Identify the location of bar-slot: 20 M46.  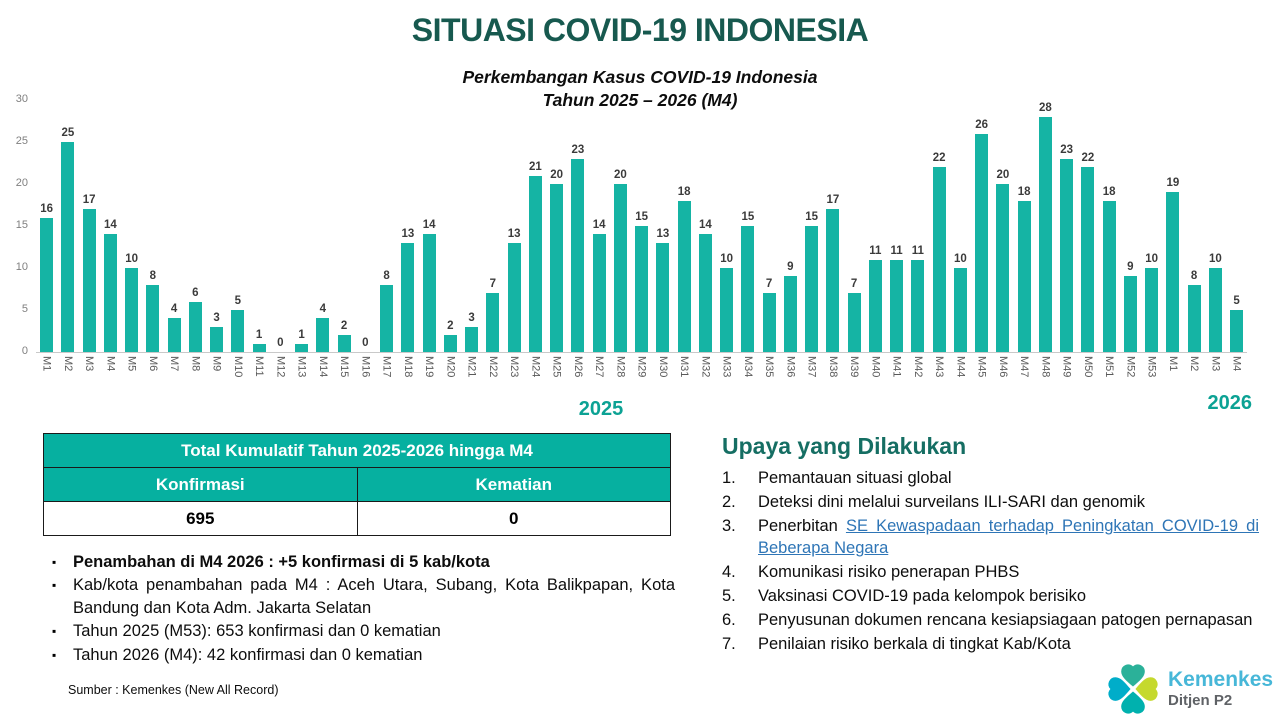
(1002, 238).